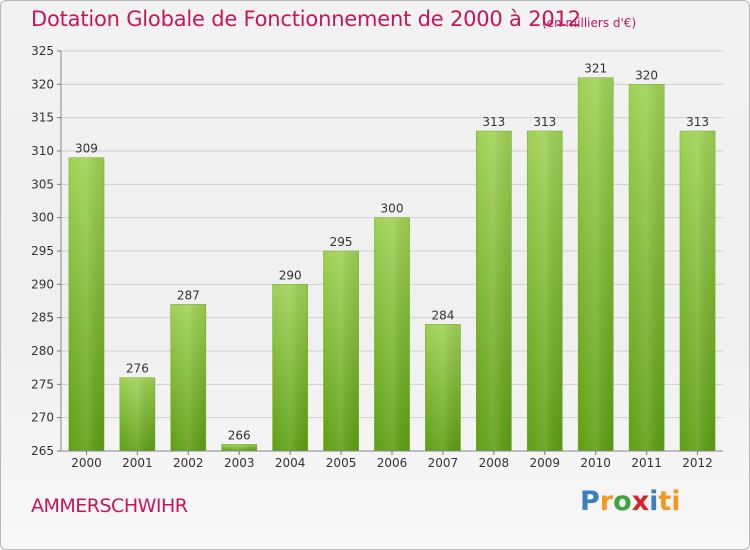 This screenshot has width=750, height=550. What do you see at coordinates (290, 463) in the screenshot?
I see `x-tick-label: 2004` at bounding box center [290, 463].